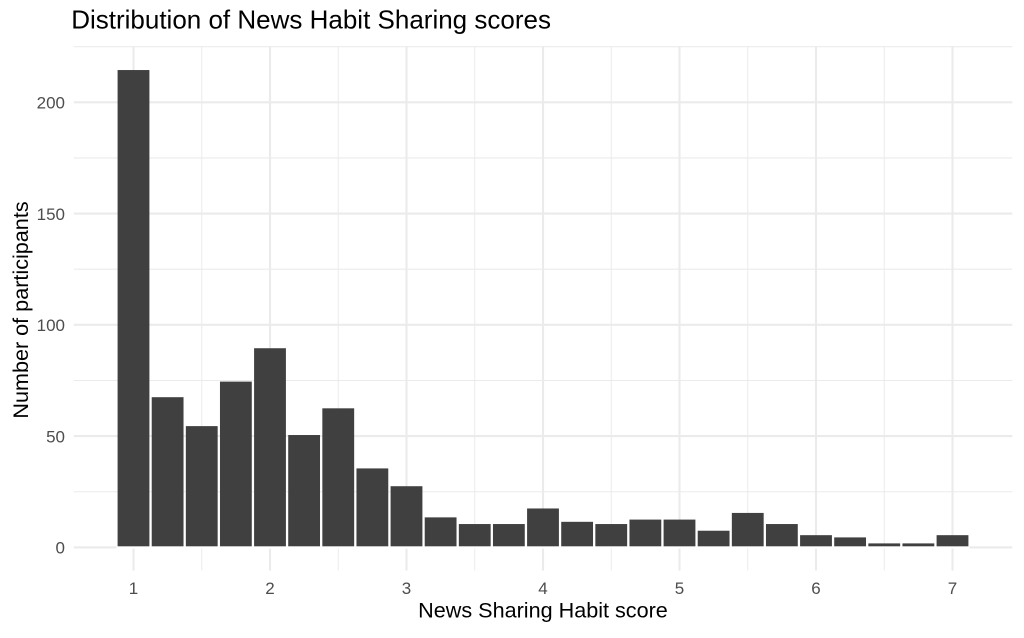  What do you see at coordinates (406, 588) in the screenshot?
I see `svg-text: 3` at bounding box center [406, 588].